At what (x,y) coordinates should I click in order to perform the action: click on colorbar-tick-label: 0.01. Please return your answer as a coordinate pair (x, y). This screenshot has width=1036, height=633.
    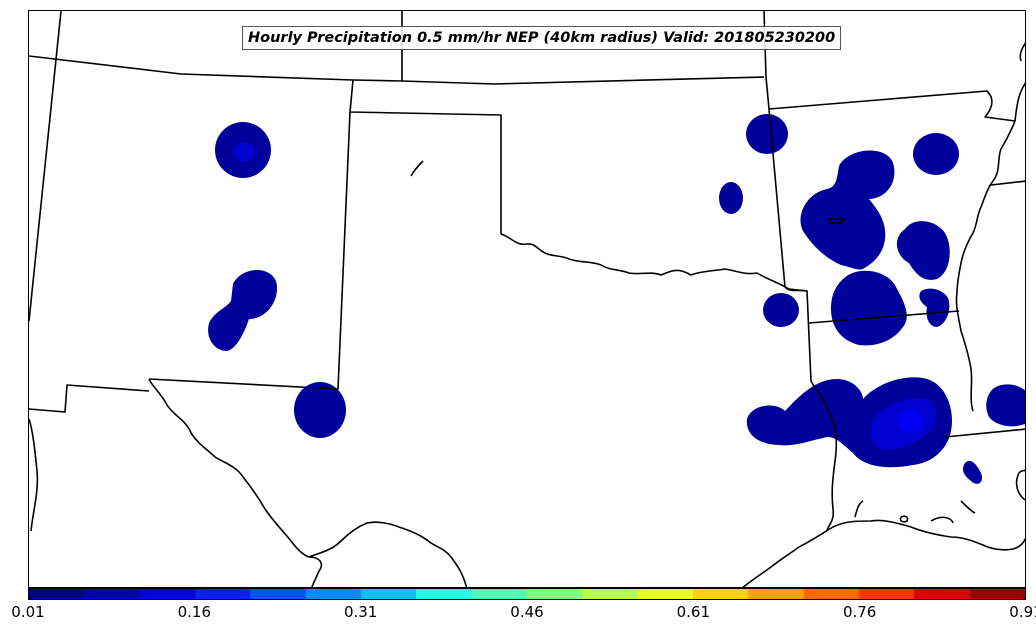
    Looking at the image, I should click on (28, 612).